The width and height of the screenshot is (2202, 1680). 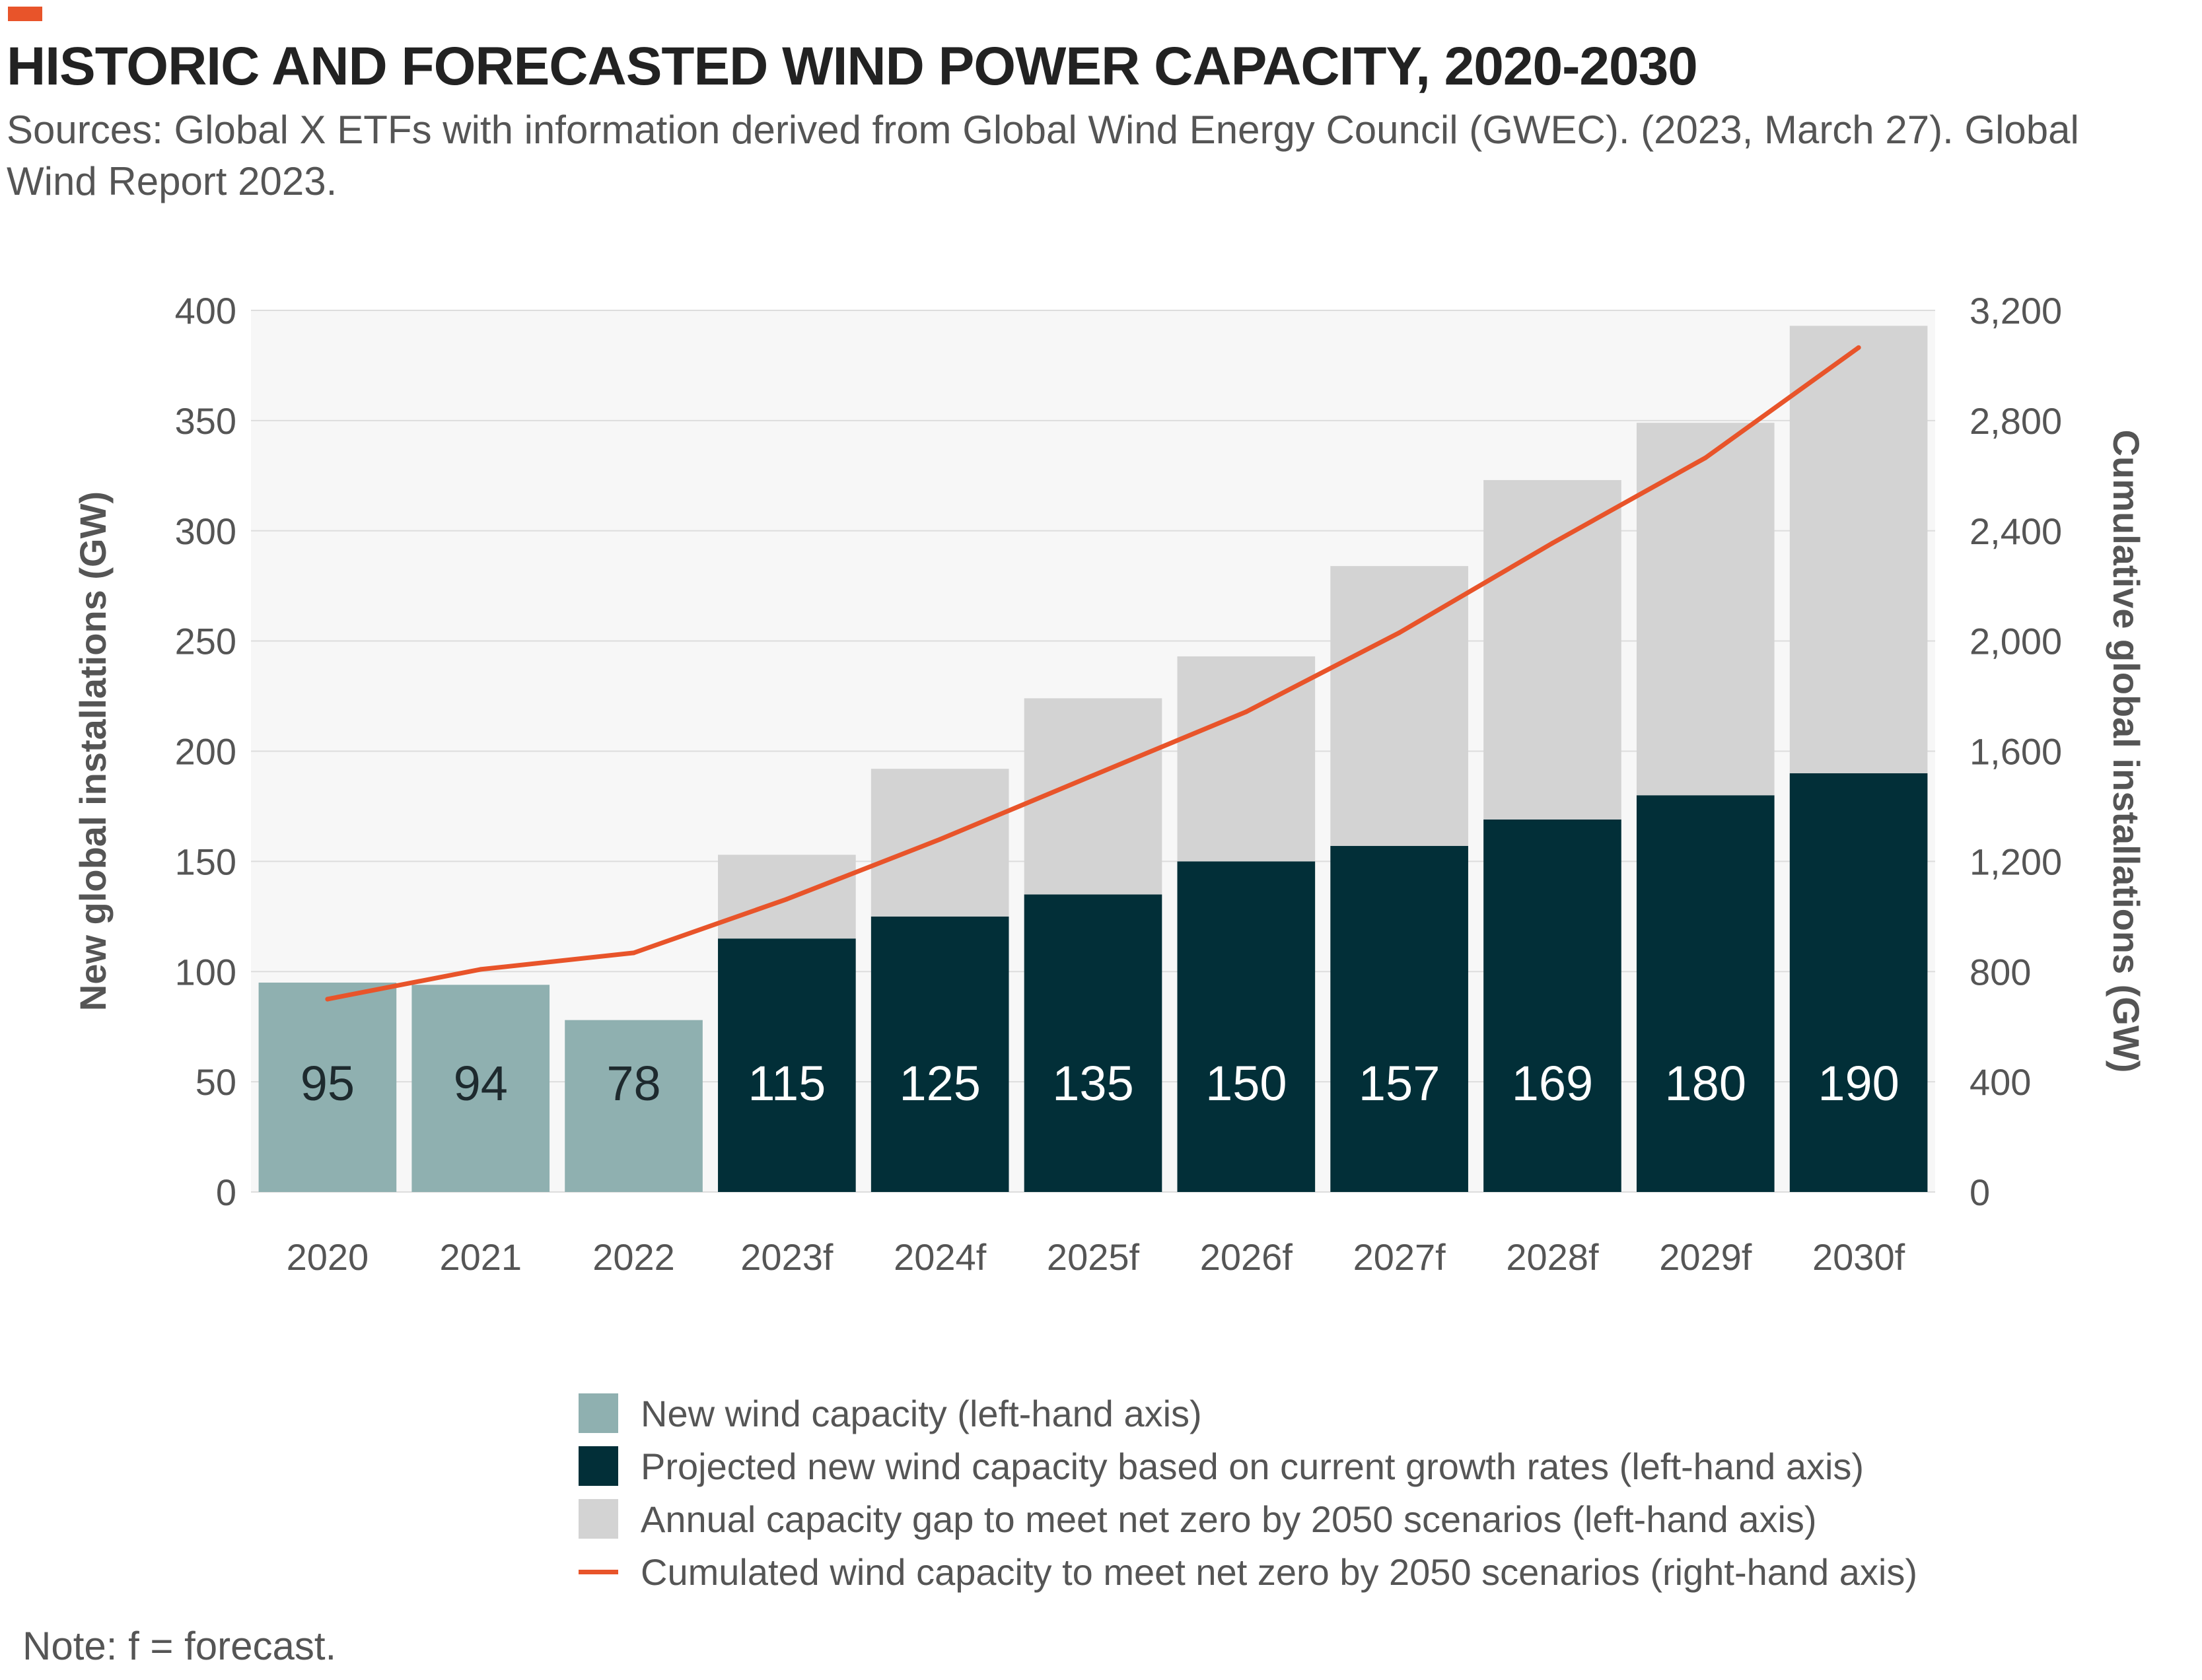 What do you see at coordinates (1552, 1257) in the screenshot?
I see `x-tick-label: 2028f` at bounding box center [1552, 1257].